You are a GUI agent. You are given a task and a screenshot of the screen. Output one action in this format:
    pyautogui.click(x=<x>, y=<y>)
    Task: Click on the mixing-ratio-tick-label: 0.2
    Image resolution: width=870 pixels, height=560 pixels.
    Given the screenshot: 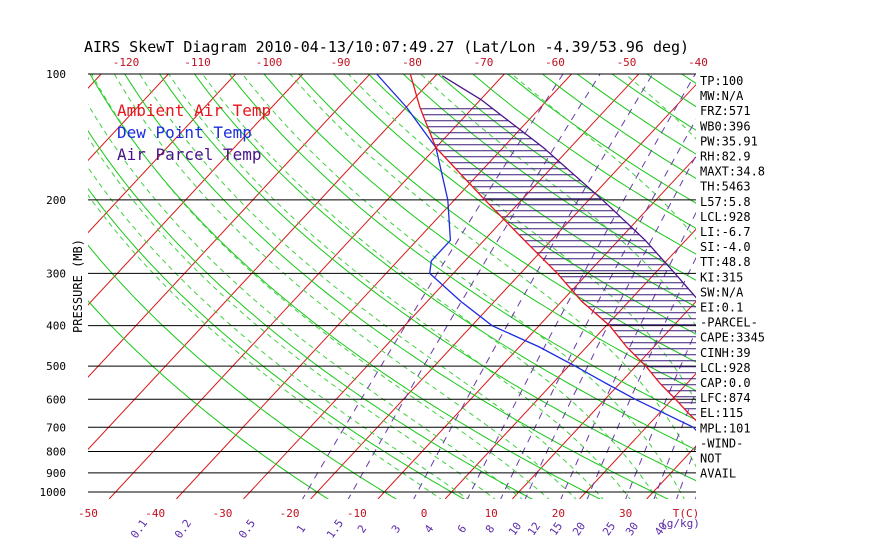 What is the action you would take?
    pyautogui.click(x=183, y=529)
    